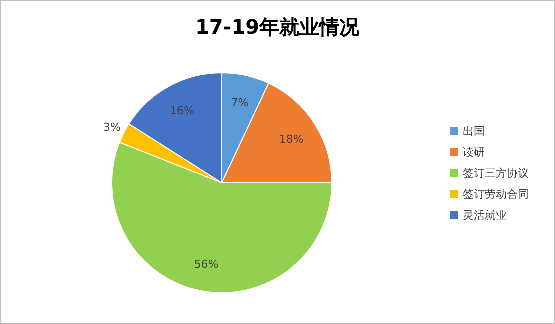 This screenshot has width=555, height=324. What do you see at coordinates (112, 127) in the screenshot?
I see `data-label: 3%` at bounding box center [112, 127].